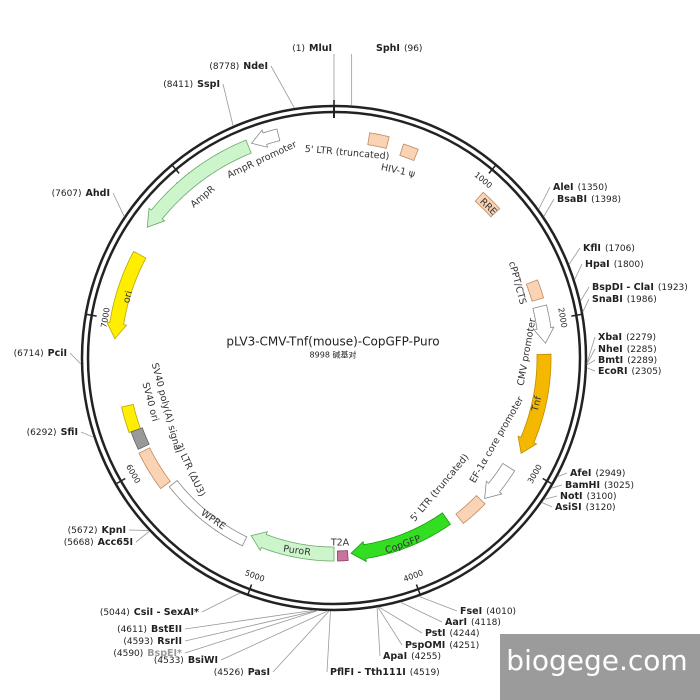 The width and height of the screenshot is (700, 700). Describe the element at coordinates (29, 354) in the screenshot. I see `site-position: (6714)` at that location.